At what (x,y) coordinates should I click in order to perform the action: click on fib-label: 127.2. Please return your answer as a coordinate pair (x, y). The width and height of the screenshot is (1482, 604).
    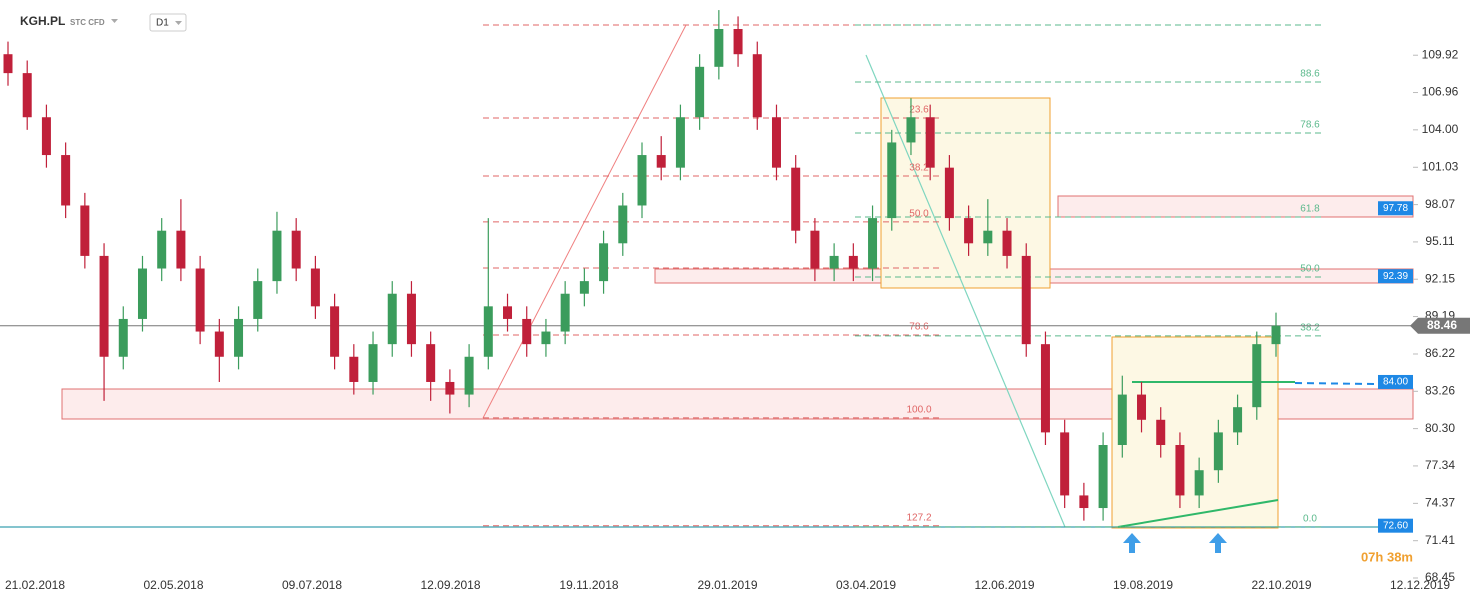
    Looking at the image, I should click on (918, 517).